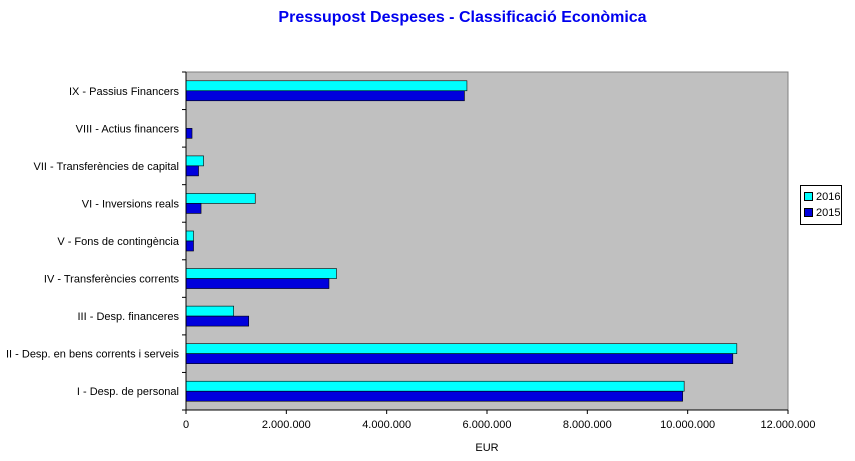 Image resolution: width=855 pixels, height=461 pixels. What do you see at coordinates (687, 425) in the screenshot?
I see `x-tick-label: 10.000.000` at bounding box center [687, 425].